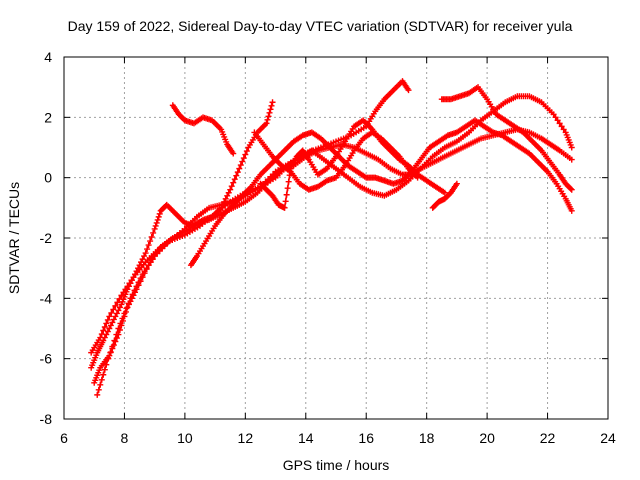 The height and width of the screenshot is (480, 640). Describe the element at coordinates (608, 438) in the screenshot. I see `x-tick-label: 24` at that location.